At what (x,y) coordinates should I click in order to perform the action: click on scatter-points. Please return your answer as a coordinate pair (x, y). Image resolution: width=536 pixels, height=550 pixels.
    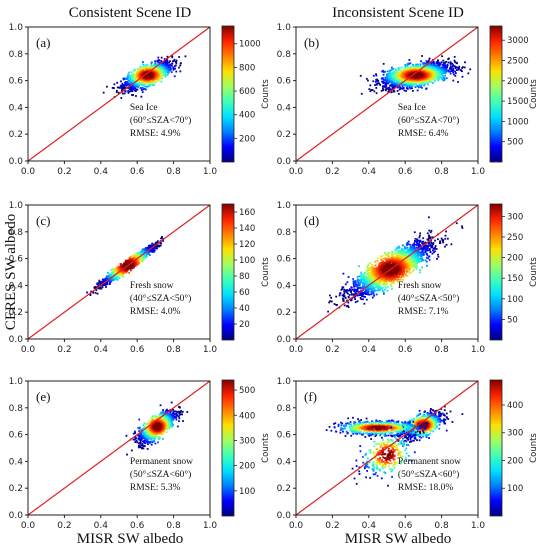
    Looking at the image, I should click on (395, 264).